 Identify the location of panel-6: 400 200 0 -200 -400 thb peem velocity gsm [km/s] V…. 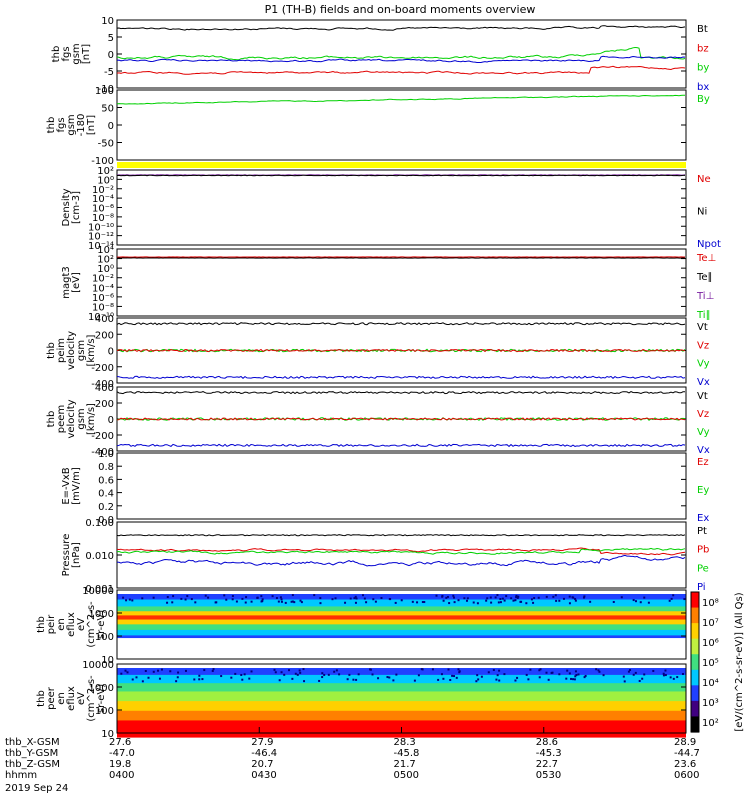
(378, 420).